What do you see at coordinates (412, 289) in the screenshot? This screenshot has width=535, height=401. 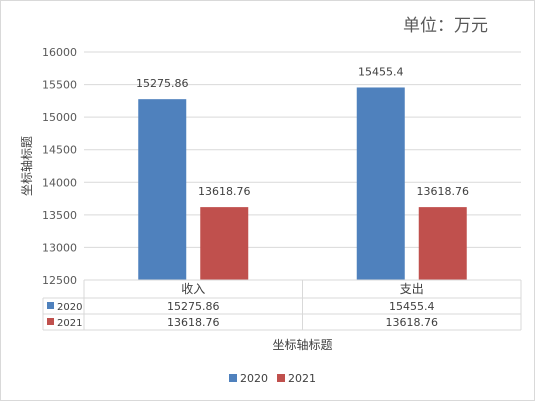 I see `category-label: 支出` at bounding box center [412, 289].